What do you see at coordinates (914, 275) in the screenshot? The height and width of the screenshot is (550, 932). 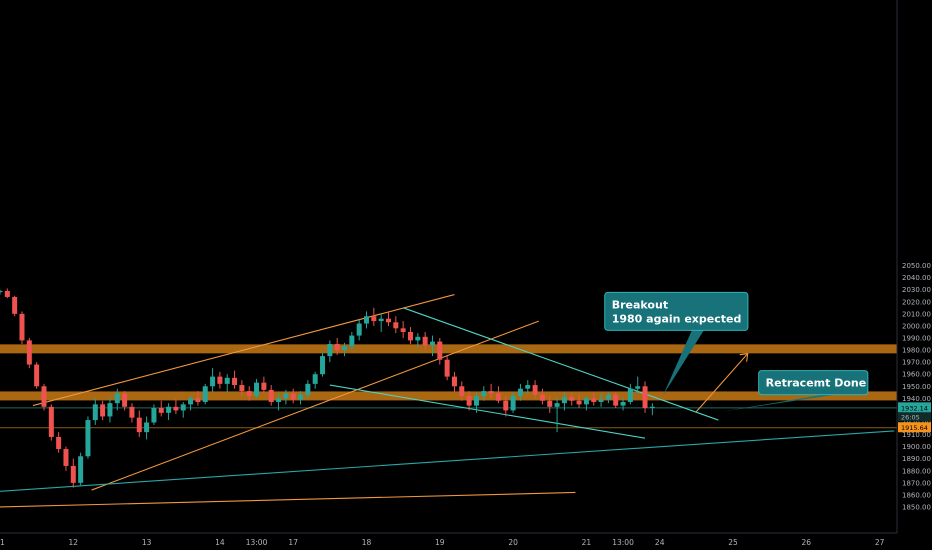 I see `price-axis` at bounding box center [914, 275].